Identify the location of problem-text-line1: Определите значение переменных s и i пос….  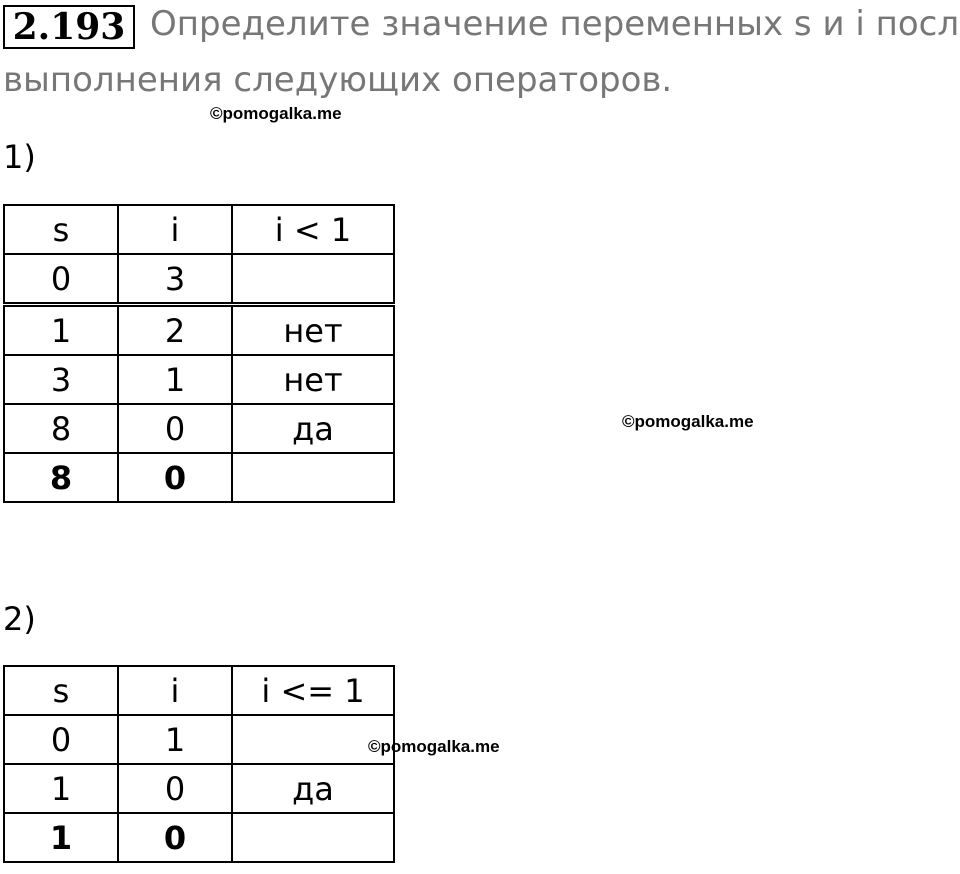
(555, 24).